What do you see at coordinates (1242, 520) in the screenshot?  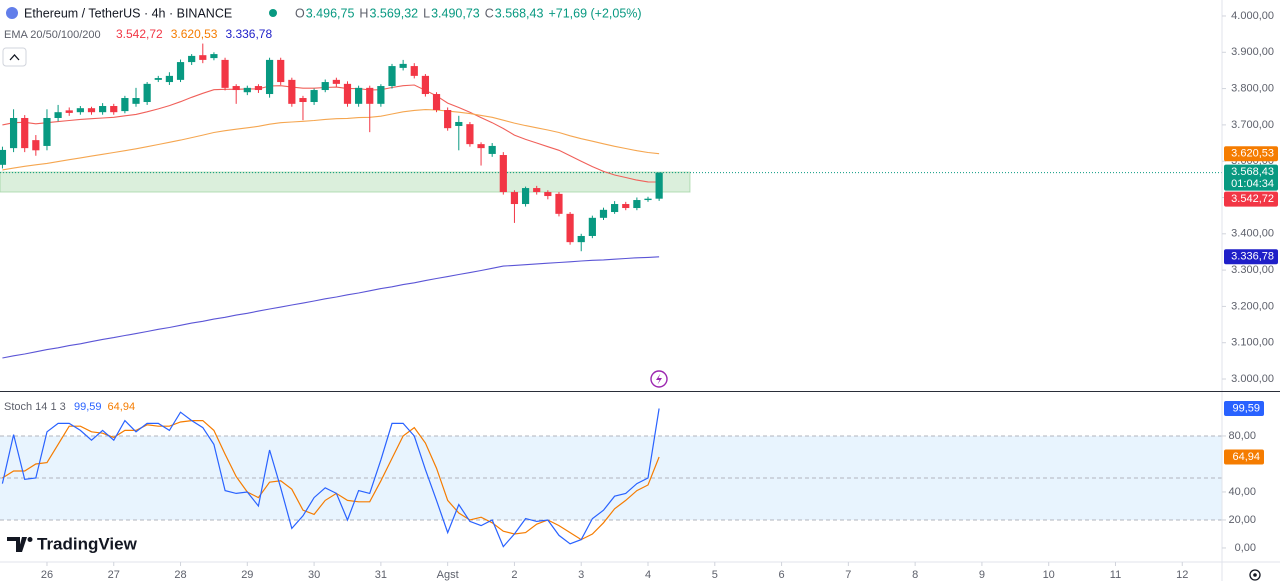 I see `stoch-tick-label: 20,00` at bounding box center [1242, 520].